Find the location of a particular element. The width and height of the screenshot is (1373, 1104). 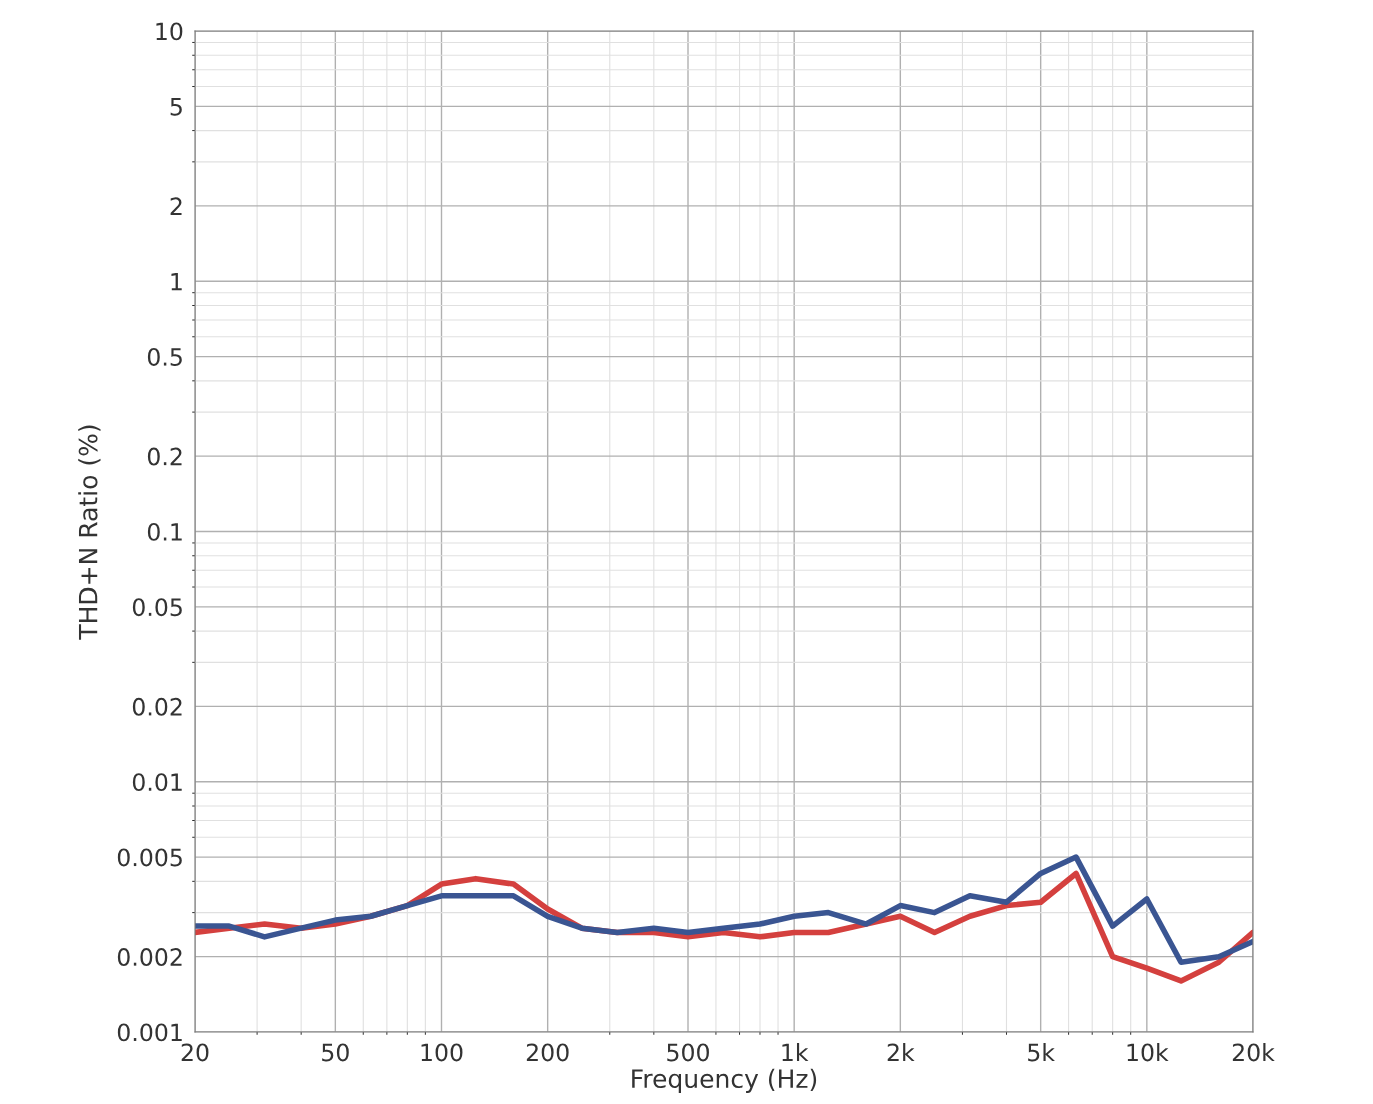

y-tick-label: 0.5 is located at coordinates (164, 357).